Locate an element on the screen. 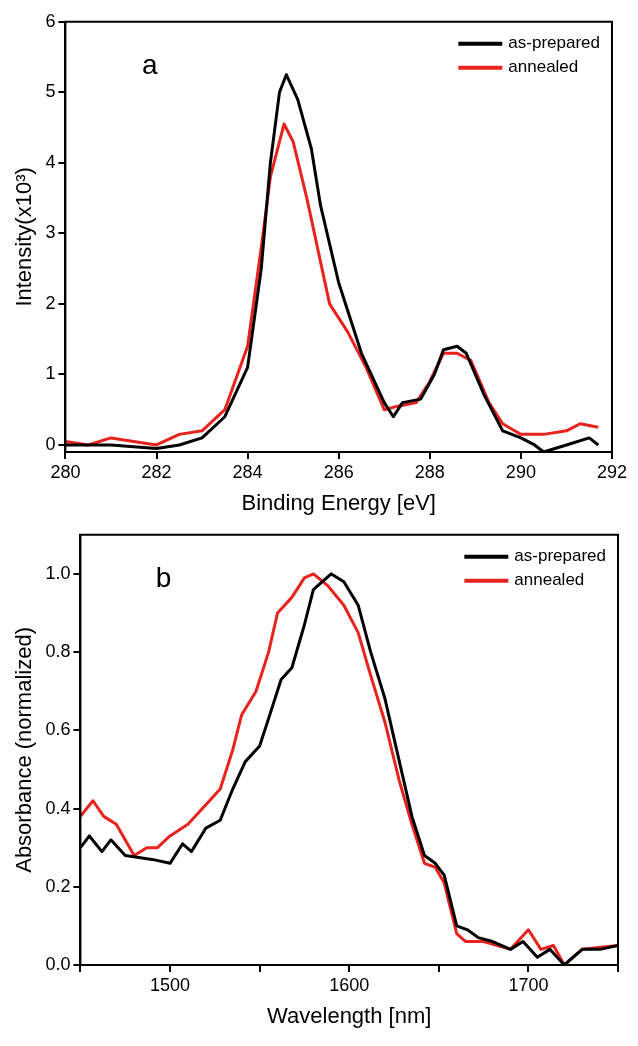 The image size is (638, 1046). y-tick-label: 0.6 is located at coordinates (58, 729).